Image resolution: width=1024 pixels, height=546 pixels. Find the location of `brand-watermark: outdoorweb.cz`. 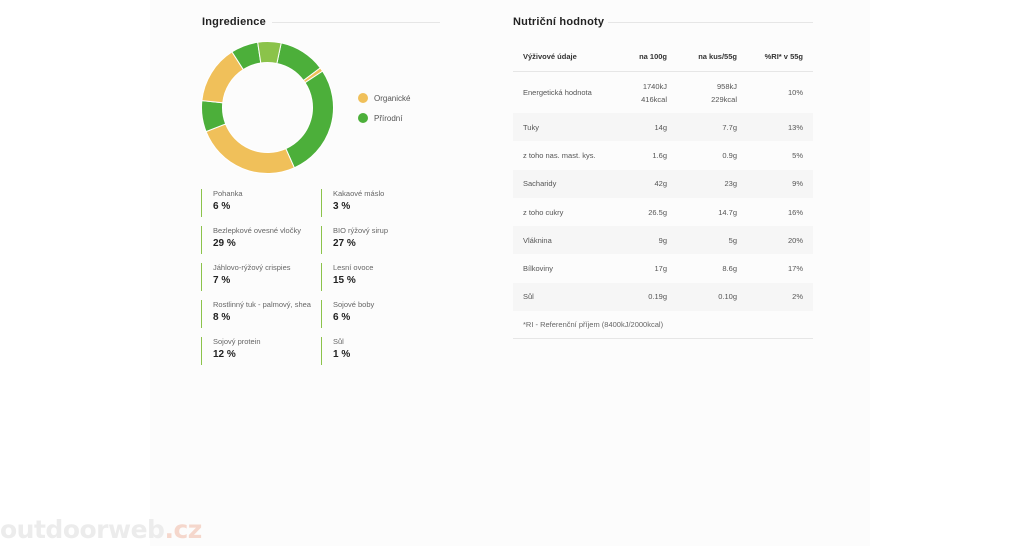

brand-watermark: outdoorweb.cz is located at coordinates (101, 529).